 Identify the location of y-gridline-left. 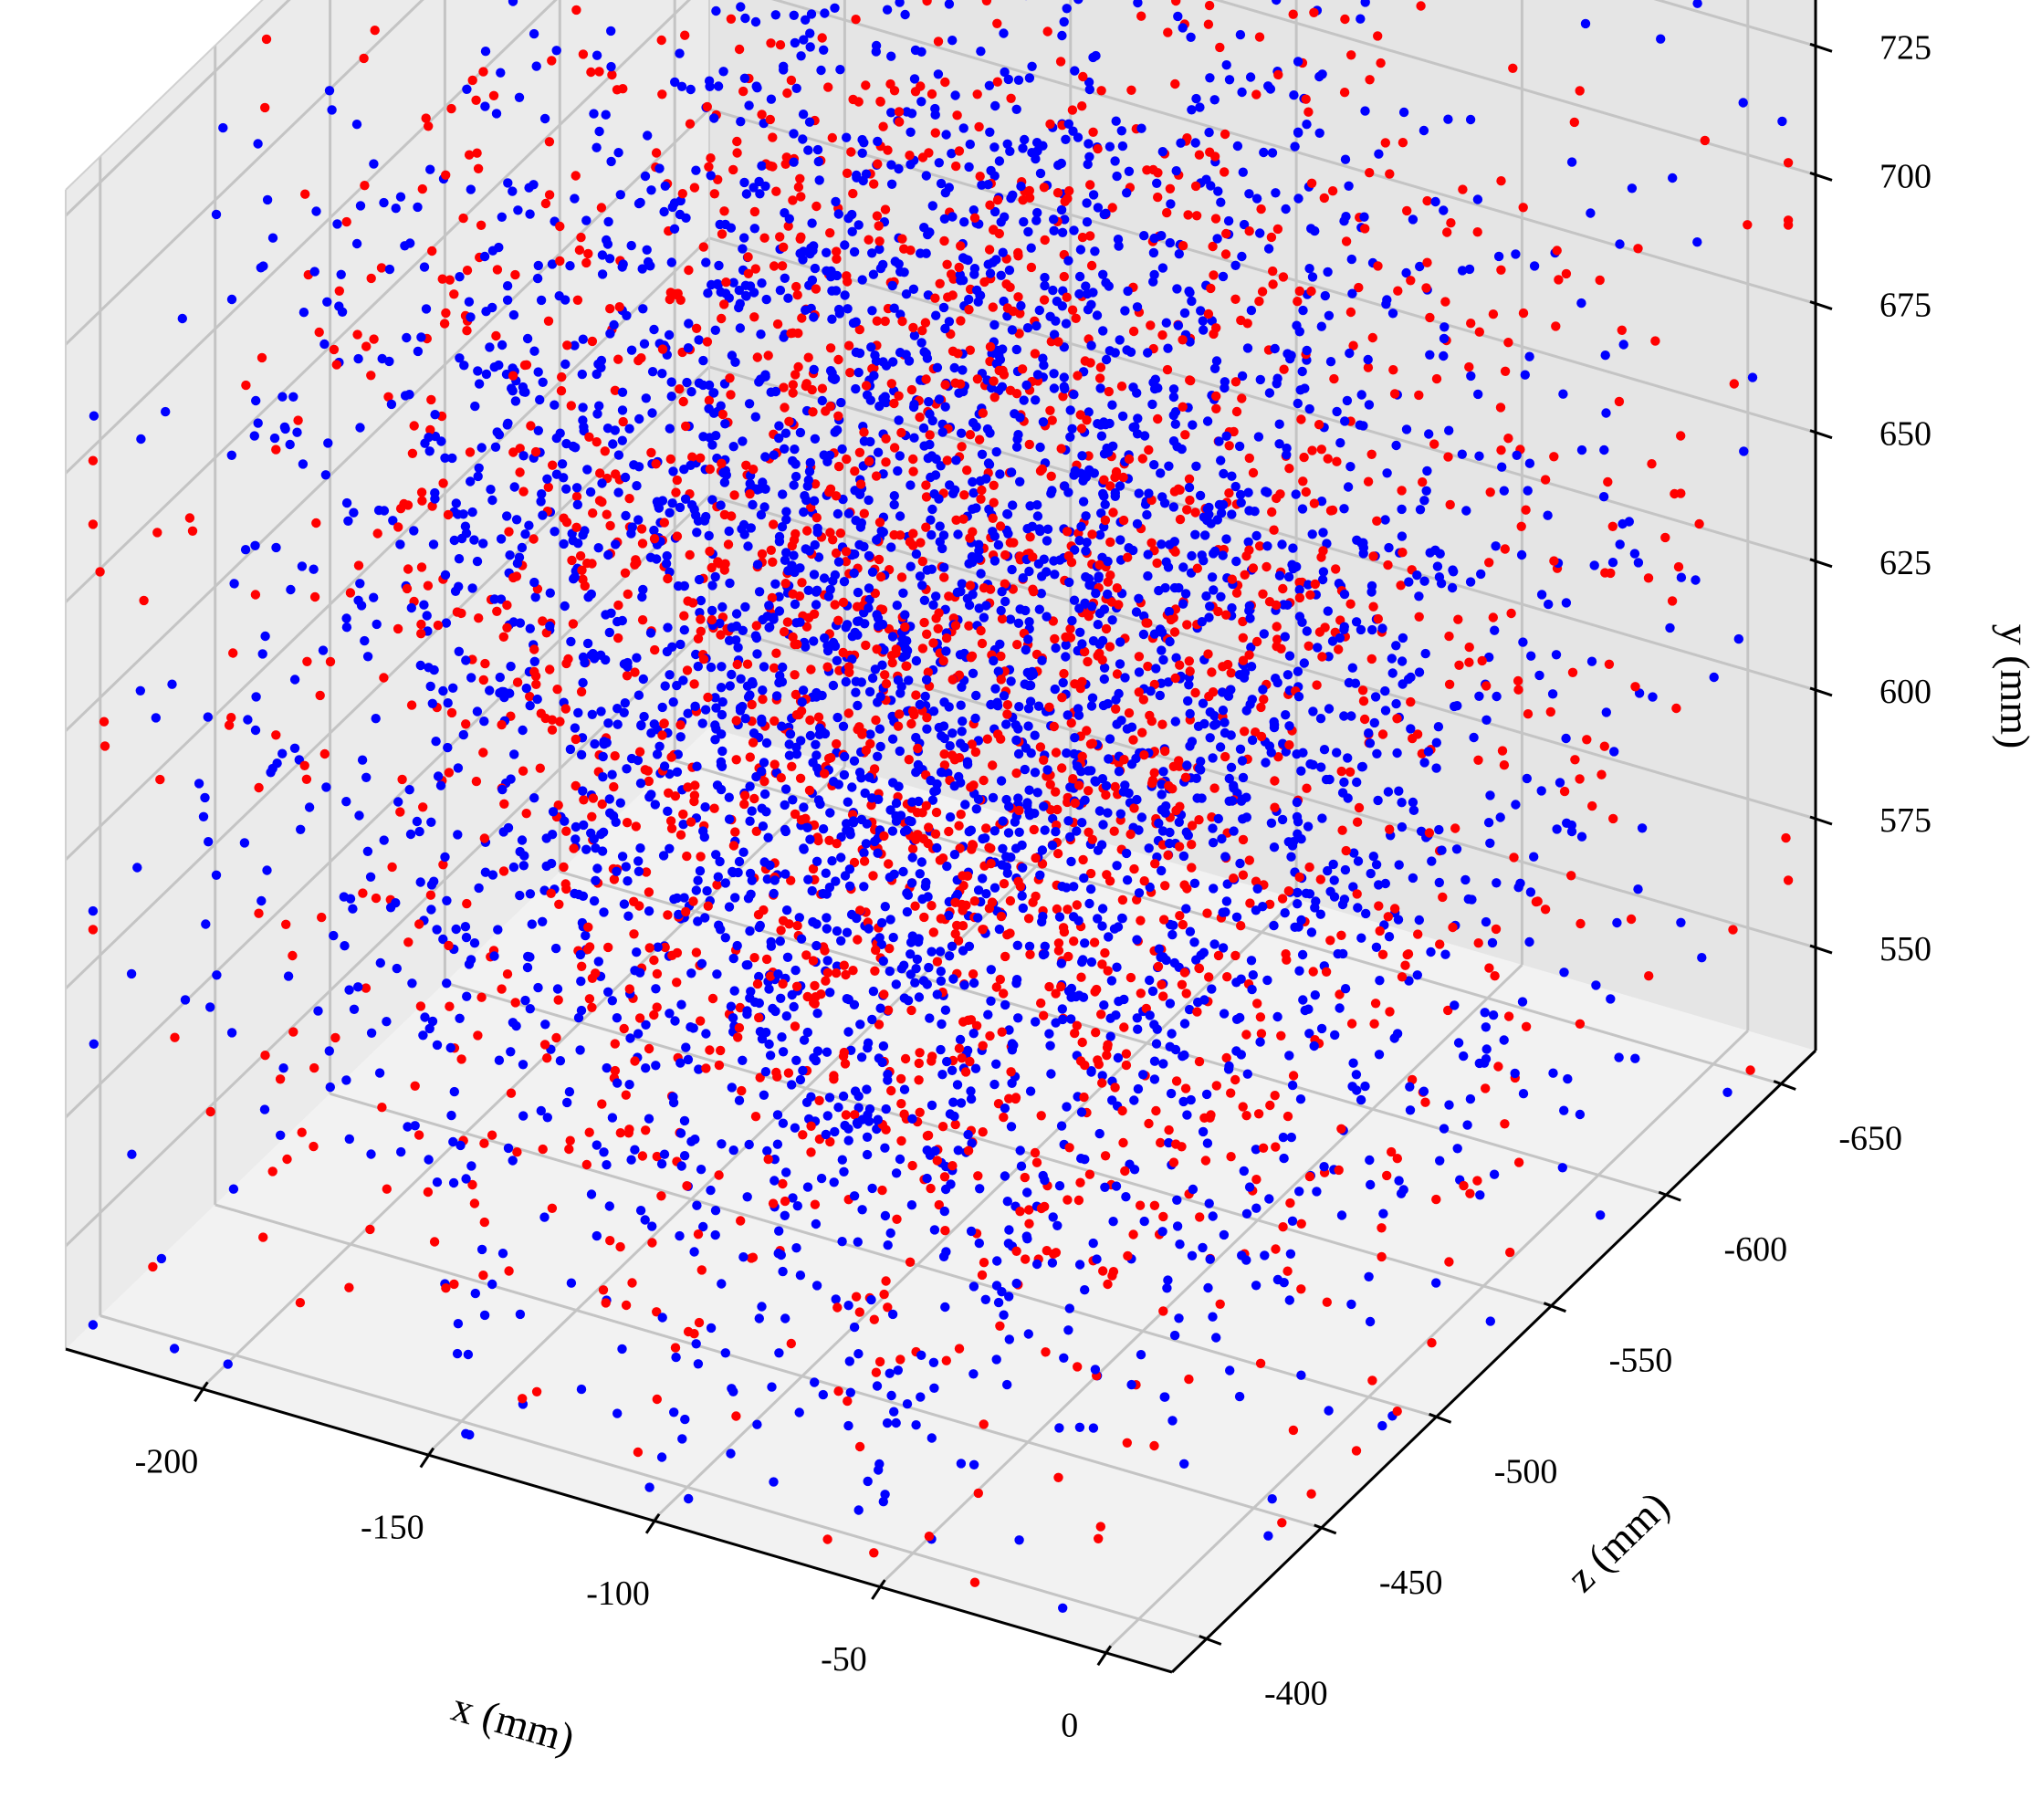
(244, 173).